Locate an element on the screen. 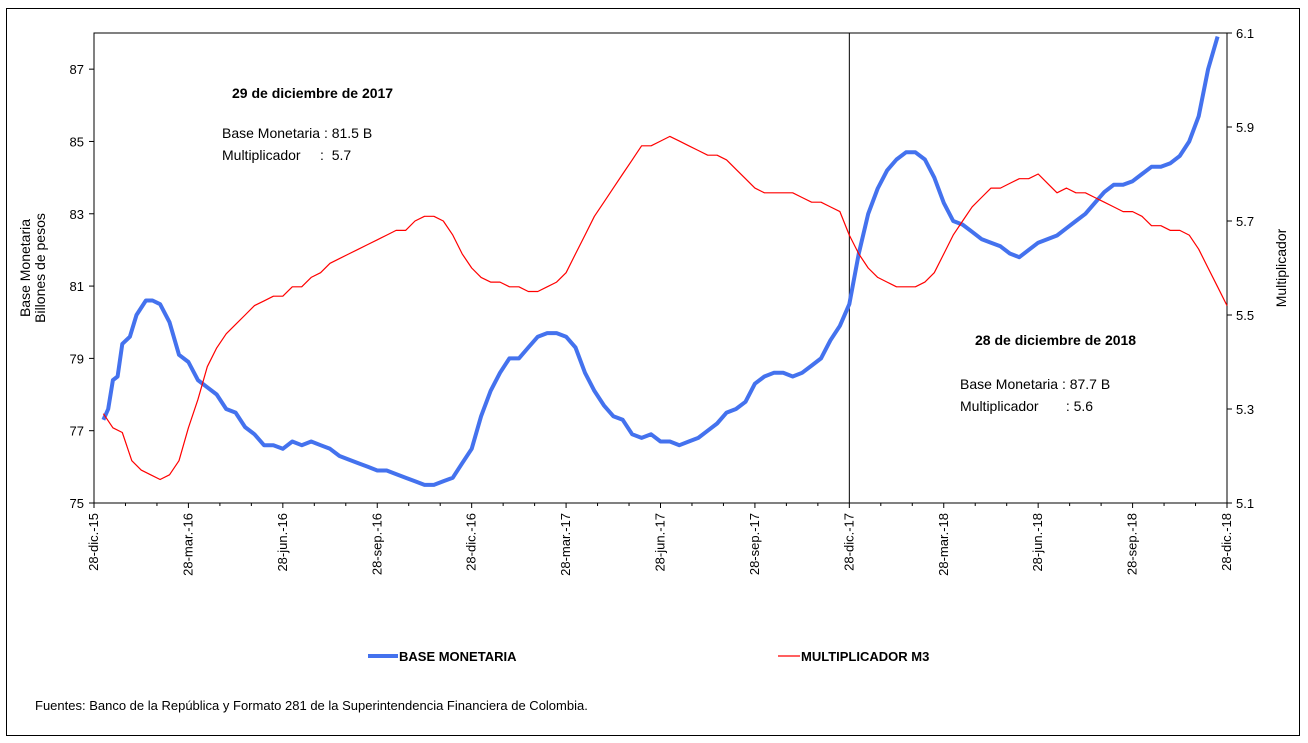 This screenshot has height=743, width=1308. y-right-tick-label: 5.9 is located at coordinates (1245, 127).